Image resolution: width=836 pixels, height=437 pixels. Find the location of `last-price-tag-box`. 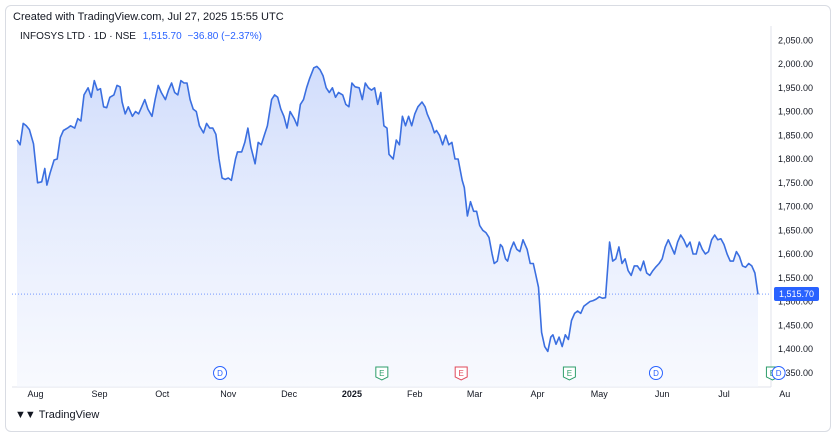

last-price-tag-box is located at coordinates (796, 294).